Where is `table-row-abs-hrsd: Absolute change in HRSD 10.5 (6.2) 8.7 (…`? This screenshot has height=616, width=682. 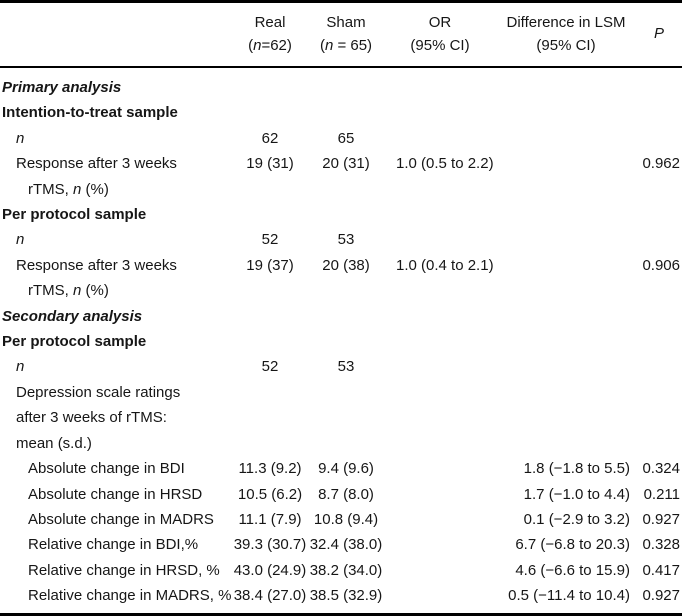 table-row-abs-hrsd: Absolute change in HRSD 10.5 (6.2) 8.7 (… is located at coordinates (341, 494).